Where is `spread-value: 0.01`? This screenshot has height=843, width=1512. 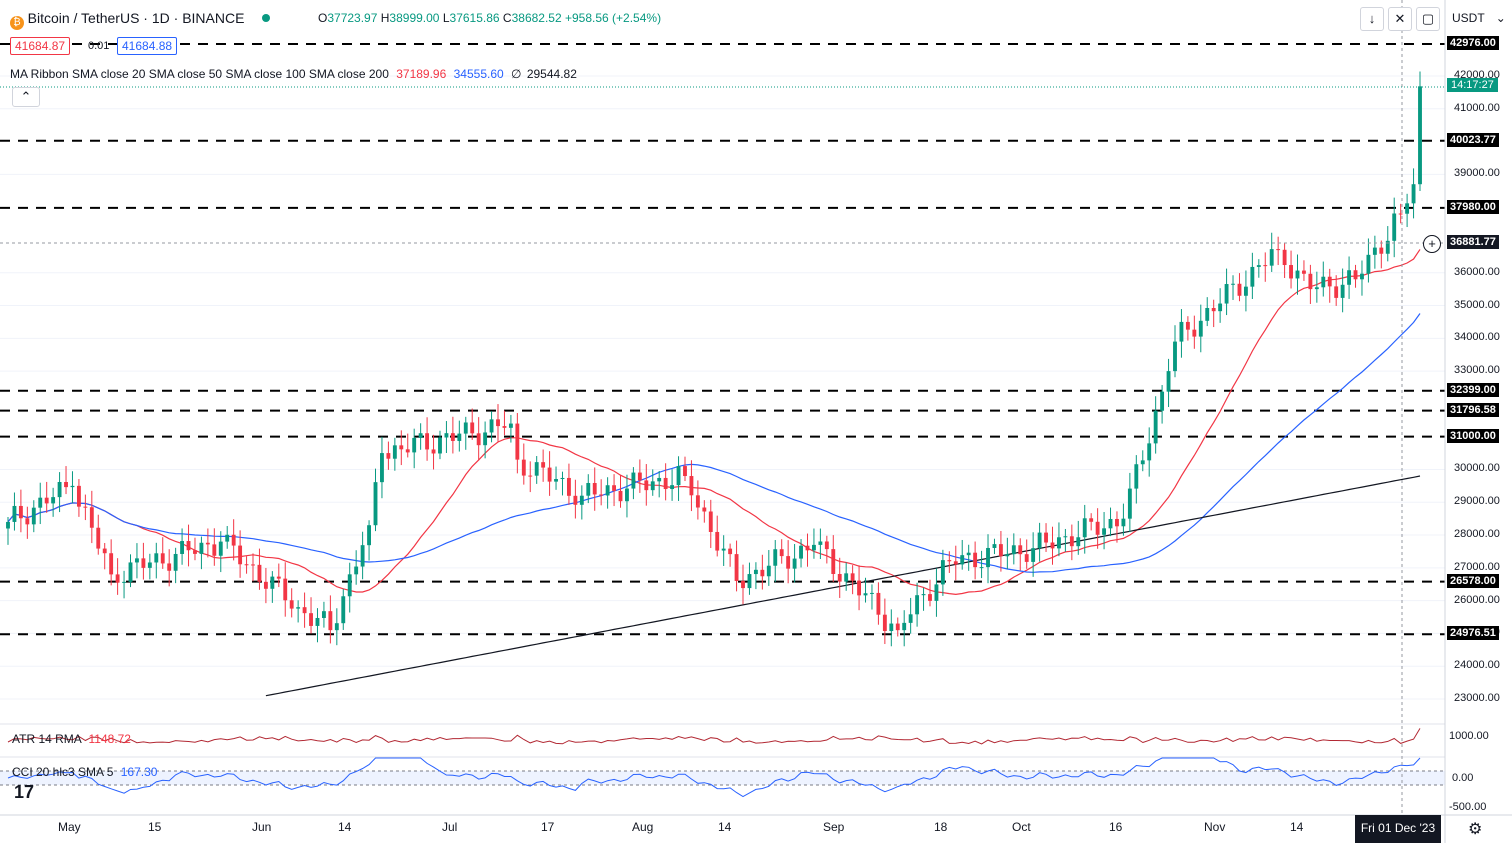 spread-value: 0.01 is located at coordinates (99, 46).